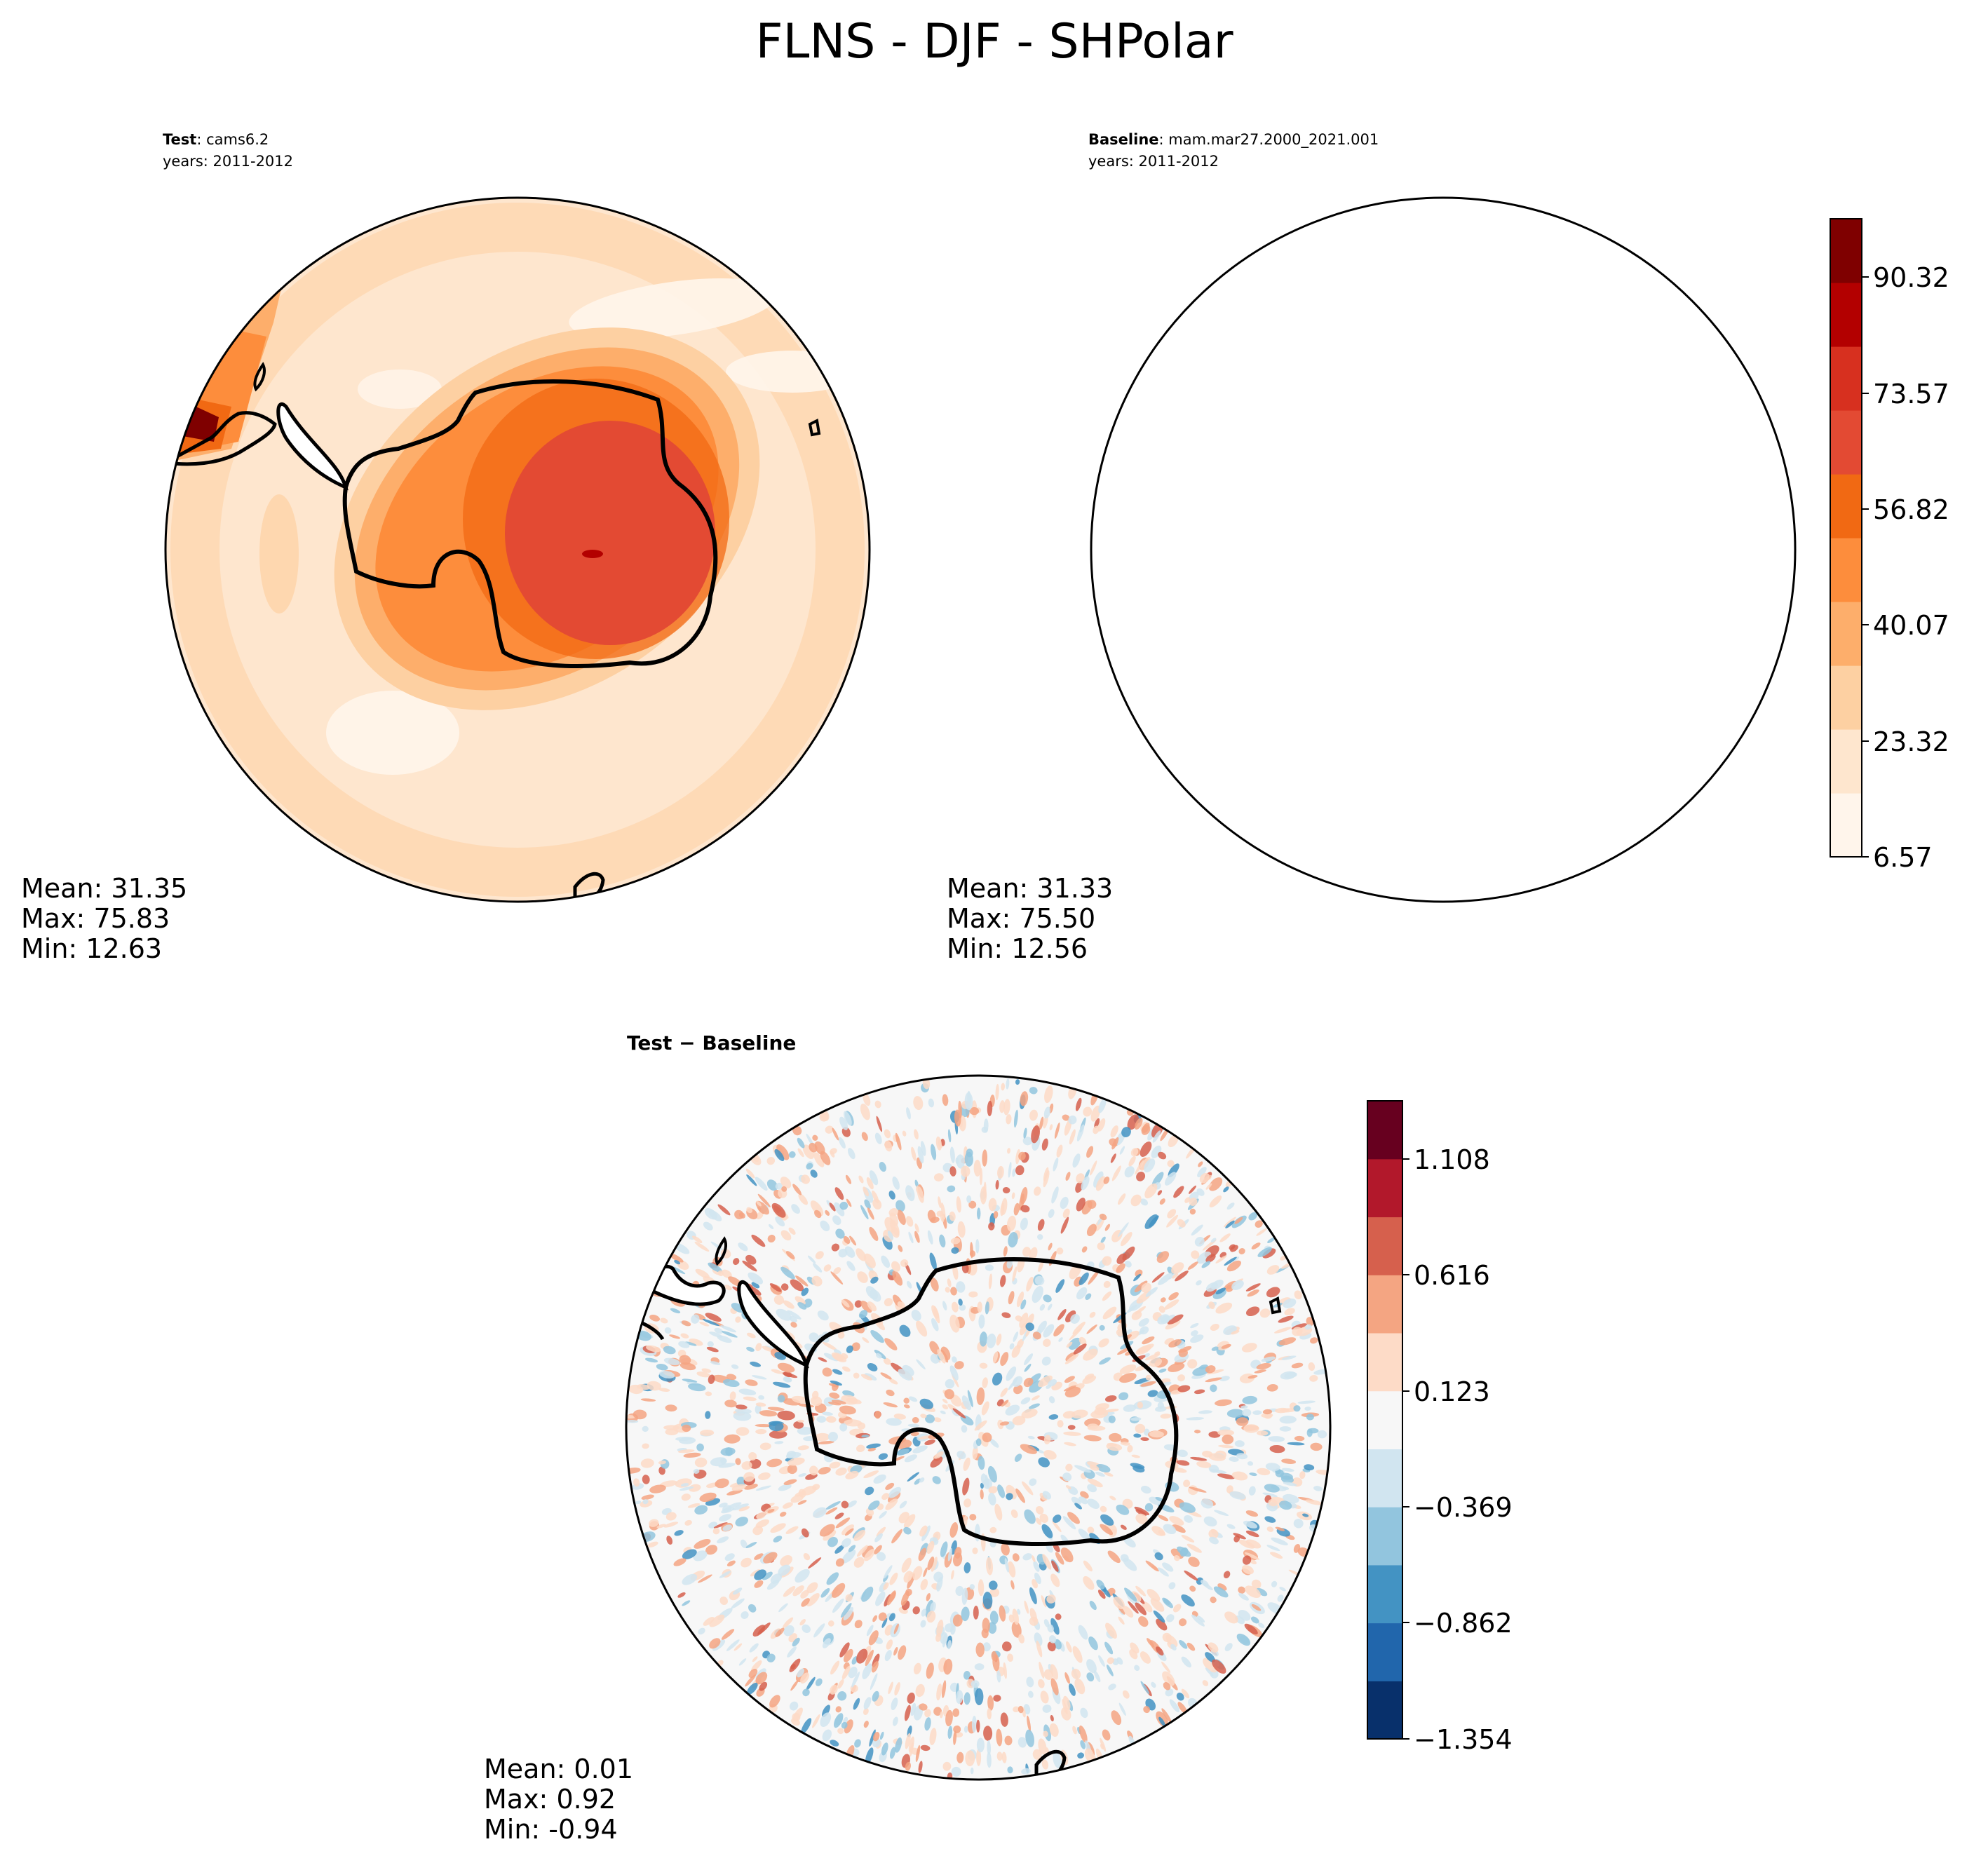 This screenshot has height=1870, width=1988. Describe the element at coordinates (1903, 857) in the screenshot. I see `field-colorbar-tick-label: 6.57` at that location.